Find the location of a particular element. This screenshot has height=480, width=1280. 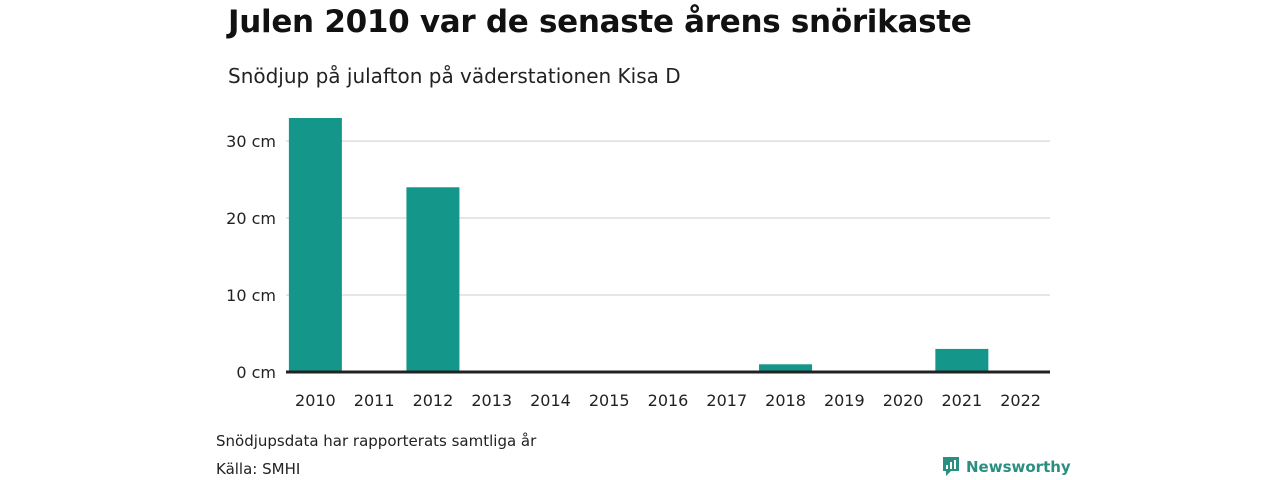

x-tick-label: 2016 is located at coordinates (668, 400).